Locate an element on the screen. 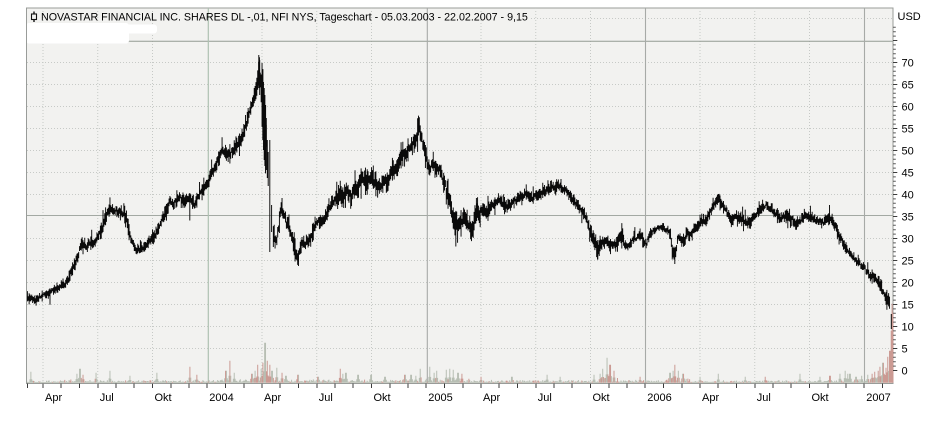 The width and height of the screenshot is (951, 421). svg-text: 60 is located at coordinates (908, 107).